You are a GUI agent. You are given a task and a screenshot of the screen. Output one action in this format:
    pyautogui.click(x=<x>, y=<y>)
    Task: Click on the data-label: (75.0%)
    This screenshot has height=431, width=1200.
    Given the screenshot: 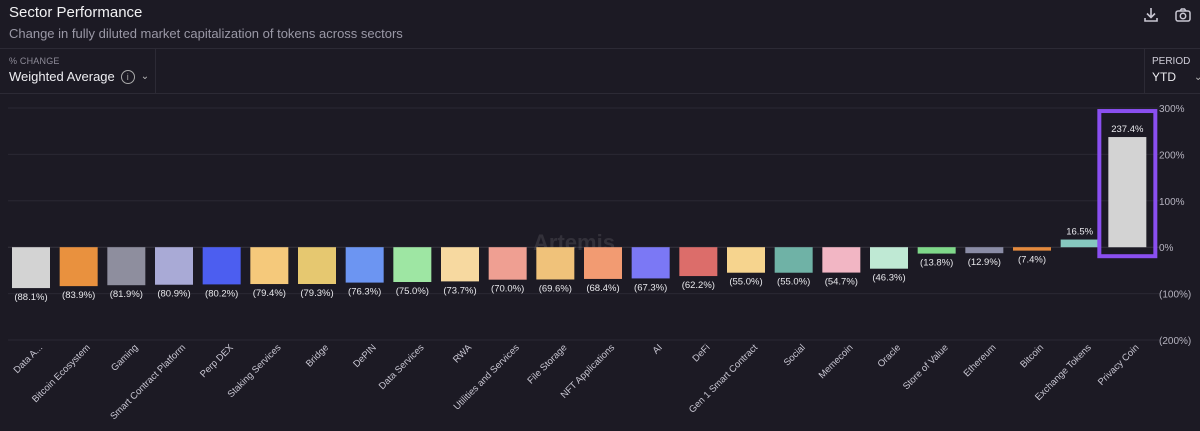 What is the action you would take?
    pyautogui.click(x=412, y=291)
    